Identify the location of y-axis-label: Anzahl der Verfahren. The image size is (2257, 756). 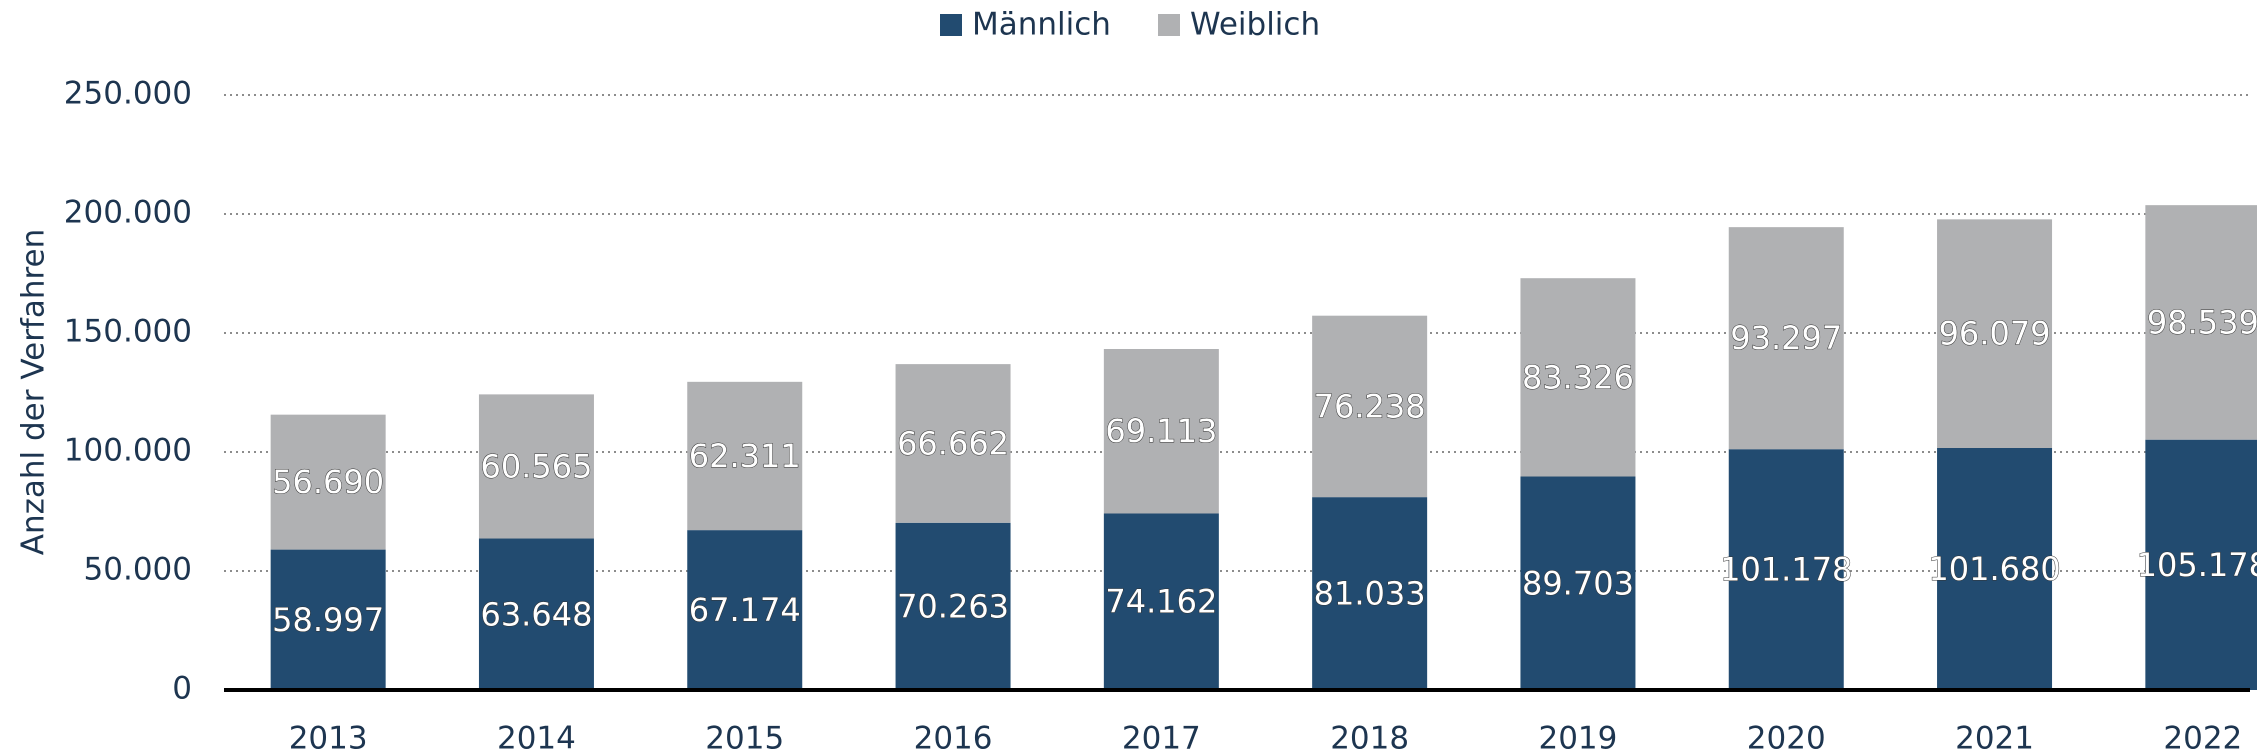
(34, 392).